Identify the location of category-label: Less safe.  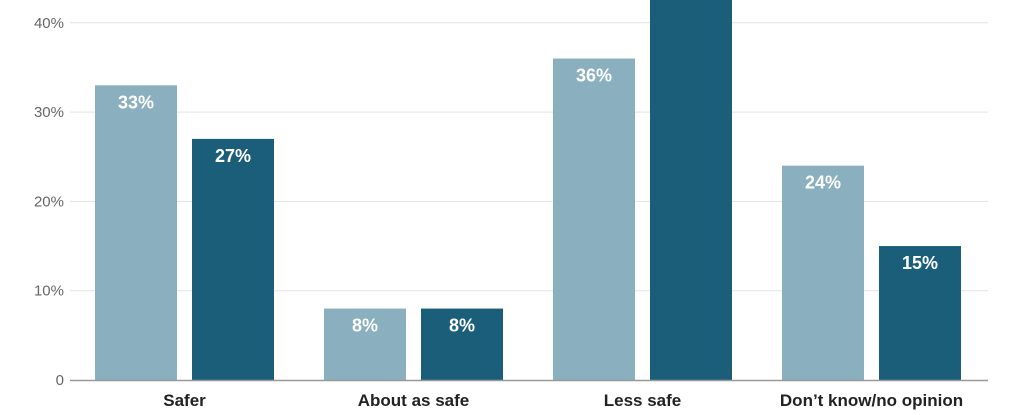
(643, 400).